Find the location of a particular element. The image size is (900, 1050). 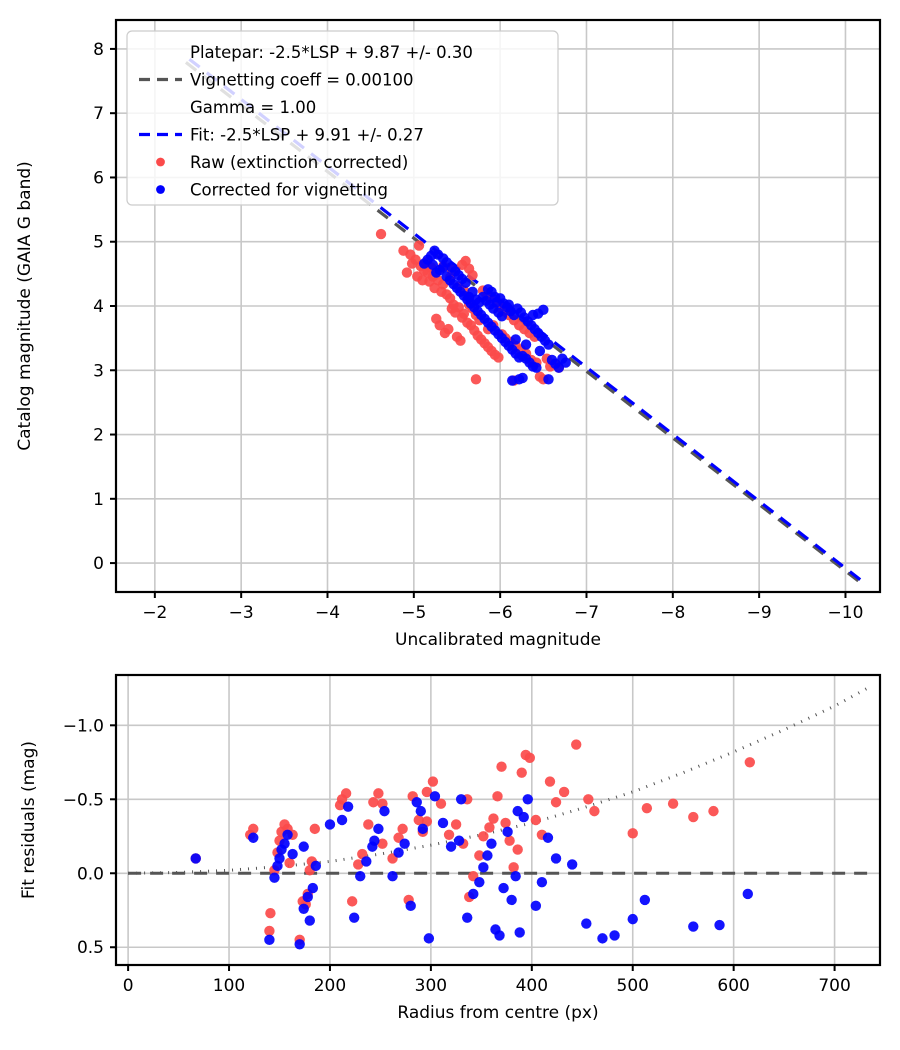

y-tick-label: 4 is located at coordinates (98, 307).